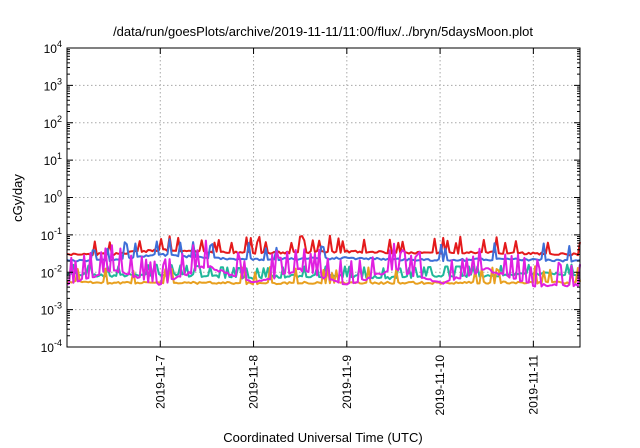 The image size is (640, 448). Describe the element at coordinates (51, 271) in the screenshot. I see `y-tick-label: 10⁻²` at that location.